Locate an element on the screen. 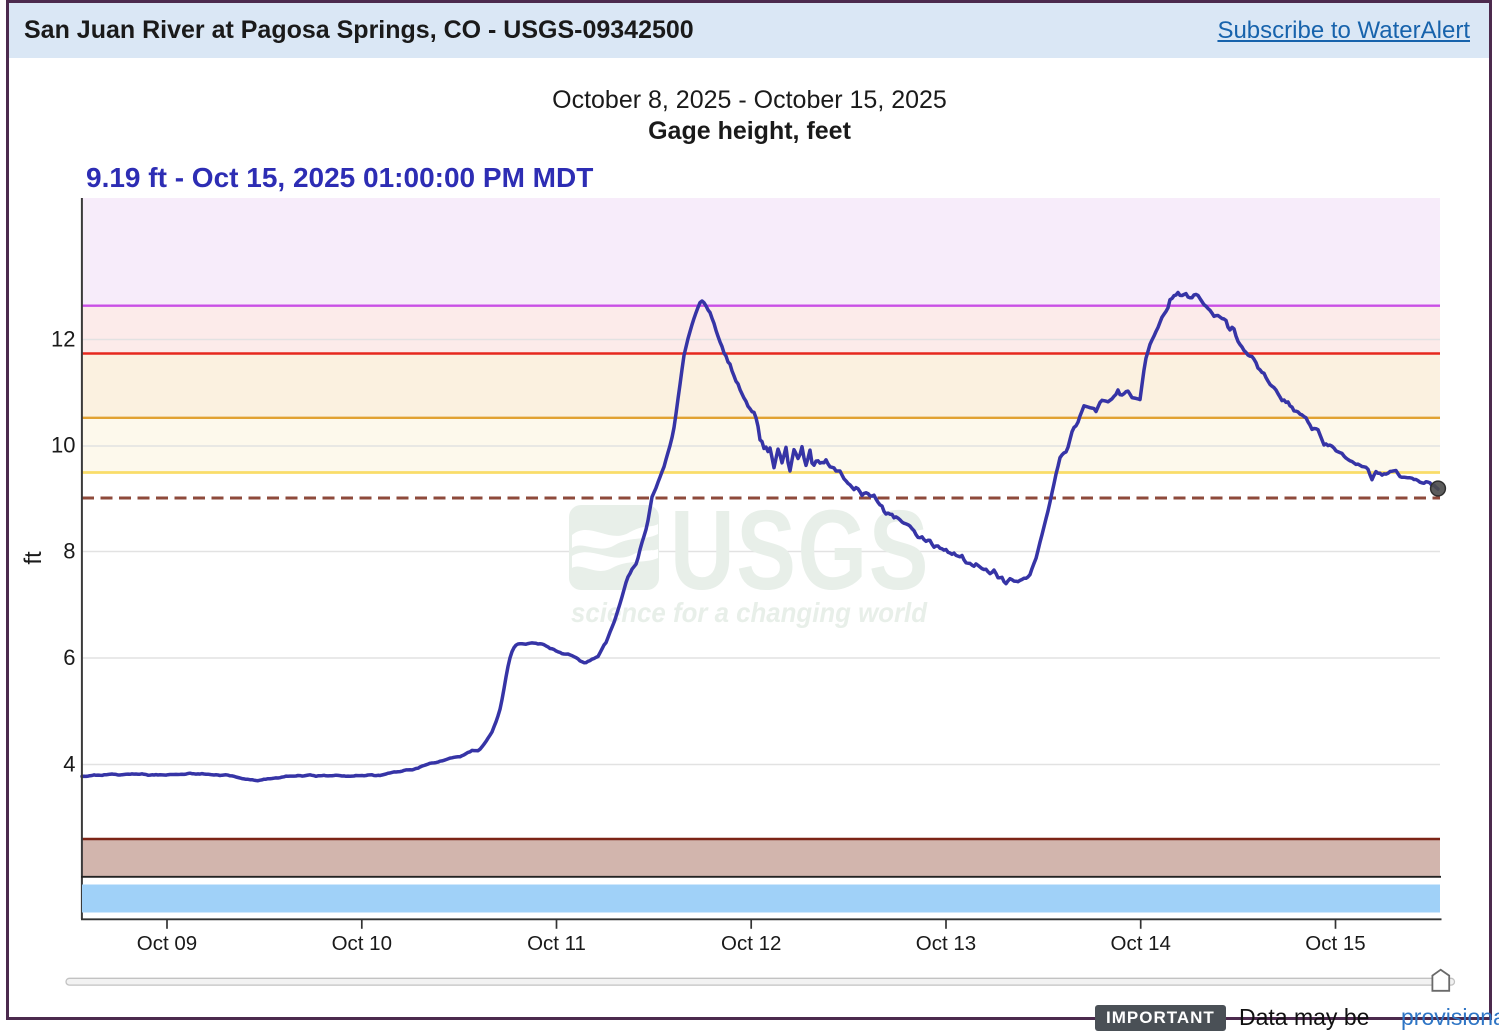 Image resolution: width=1499 pixels, height=1031 pixels. svg-text: 10 is located at coordinates (63, 445).